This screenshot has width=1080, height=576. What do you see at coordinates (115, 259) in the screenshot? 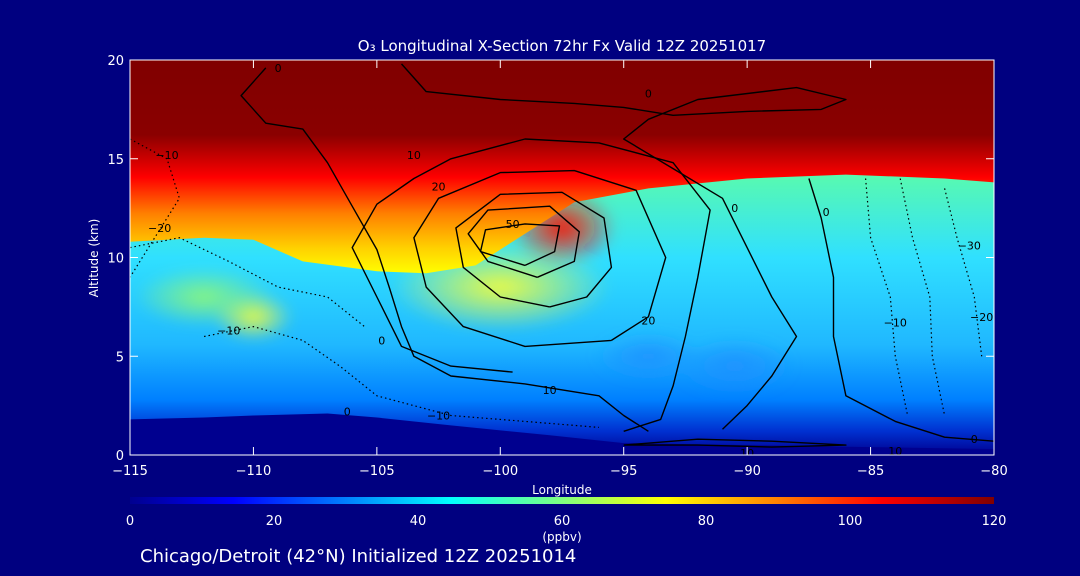
I see `y-tick-label-2: 10` at bounding box center [115, 259].